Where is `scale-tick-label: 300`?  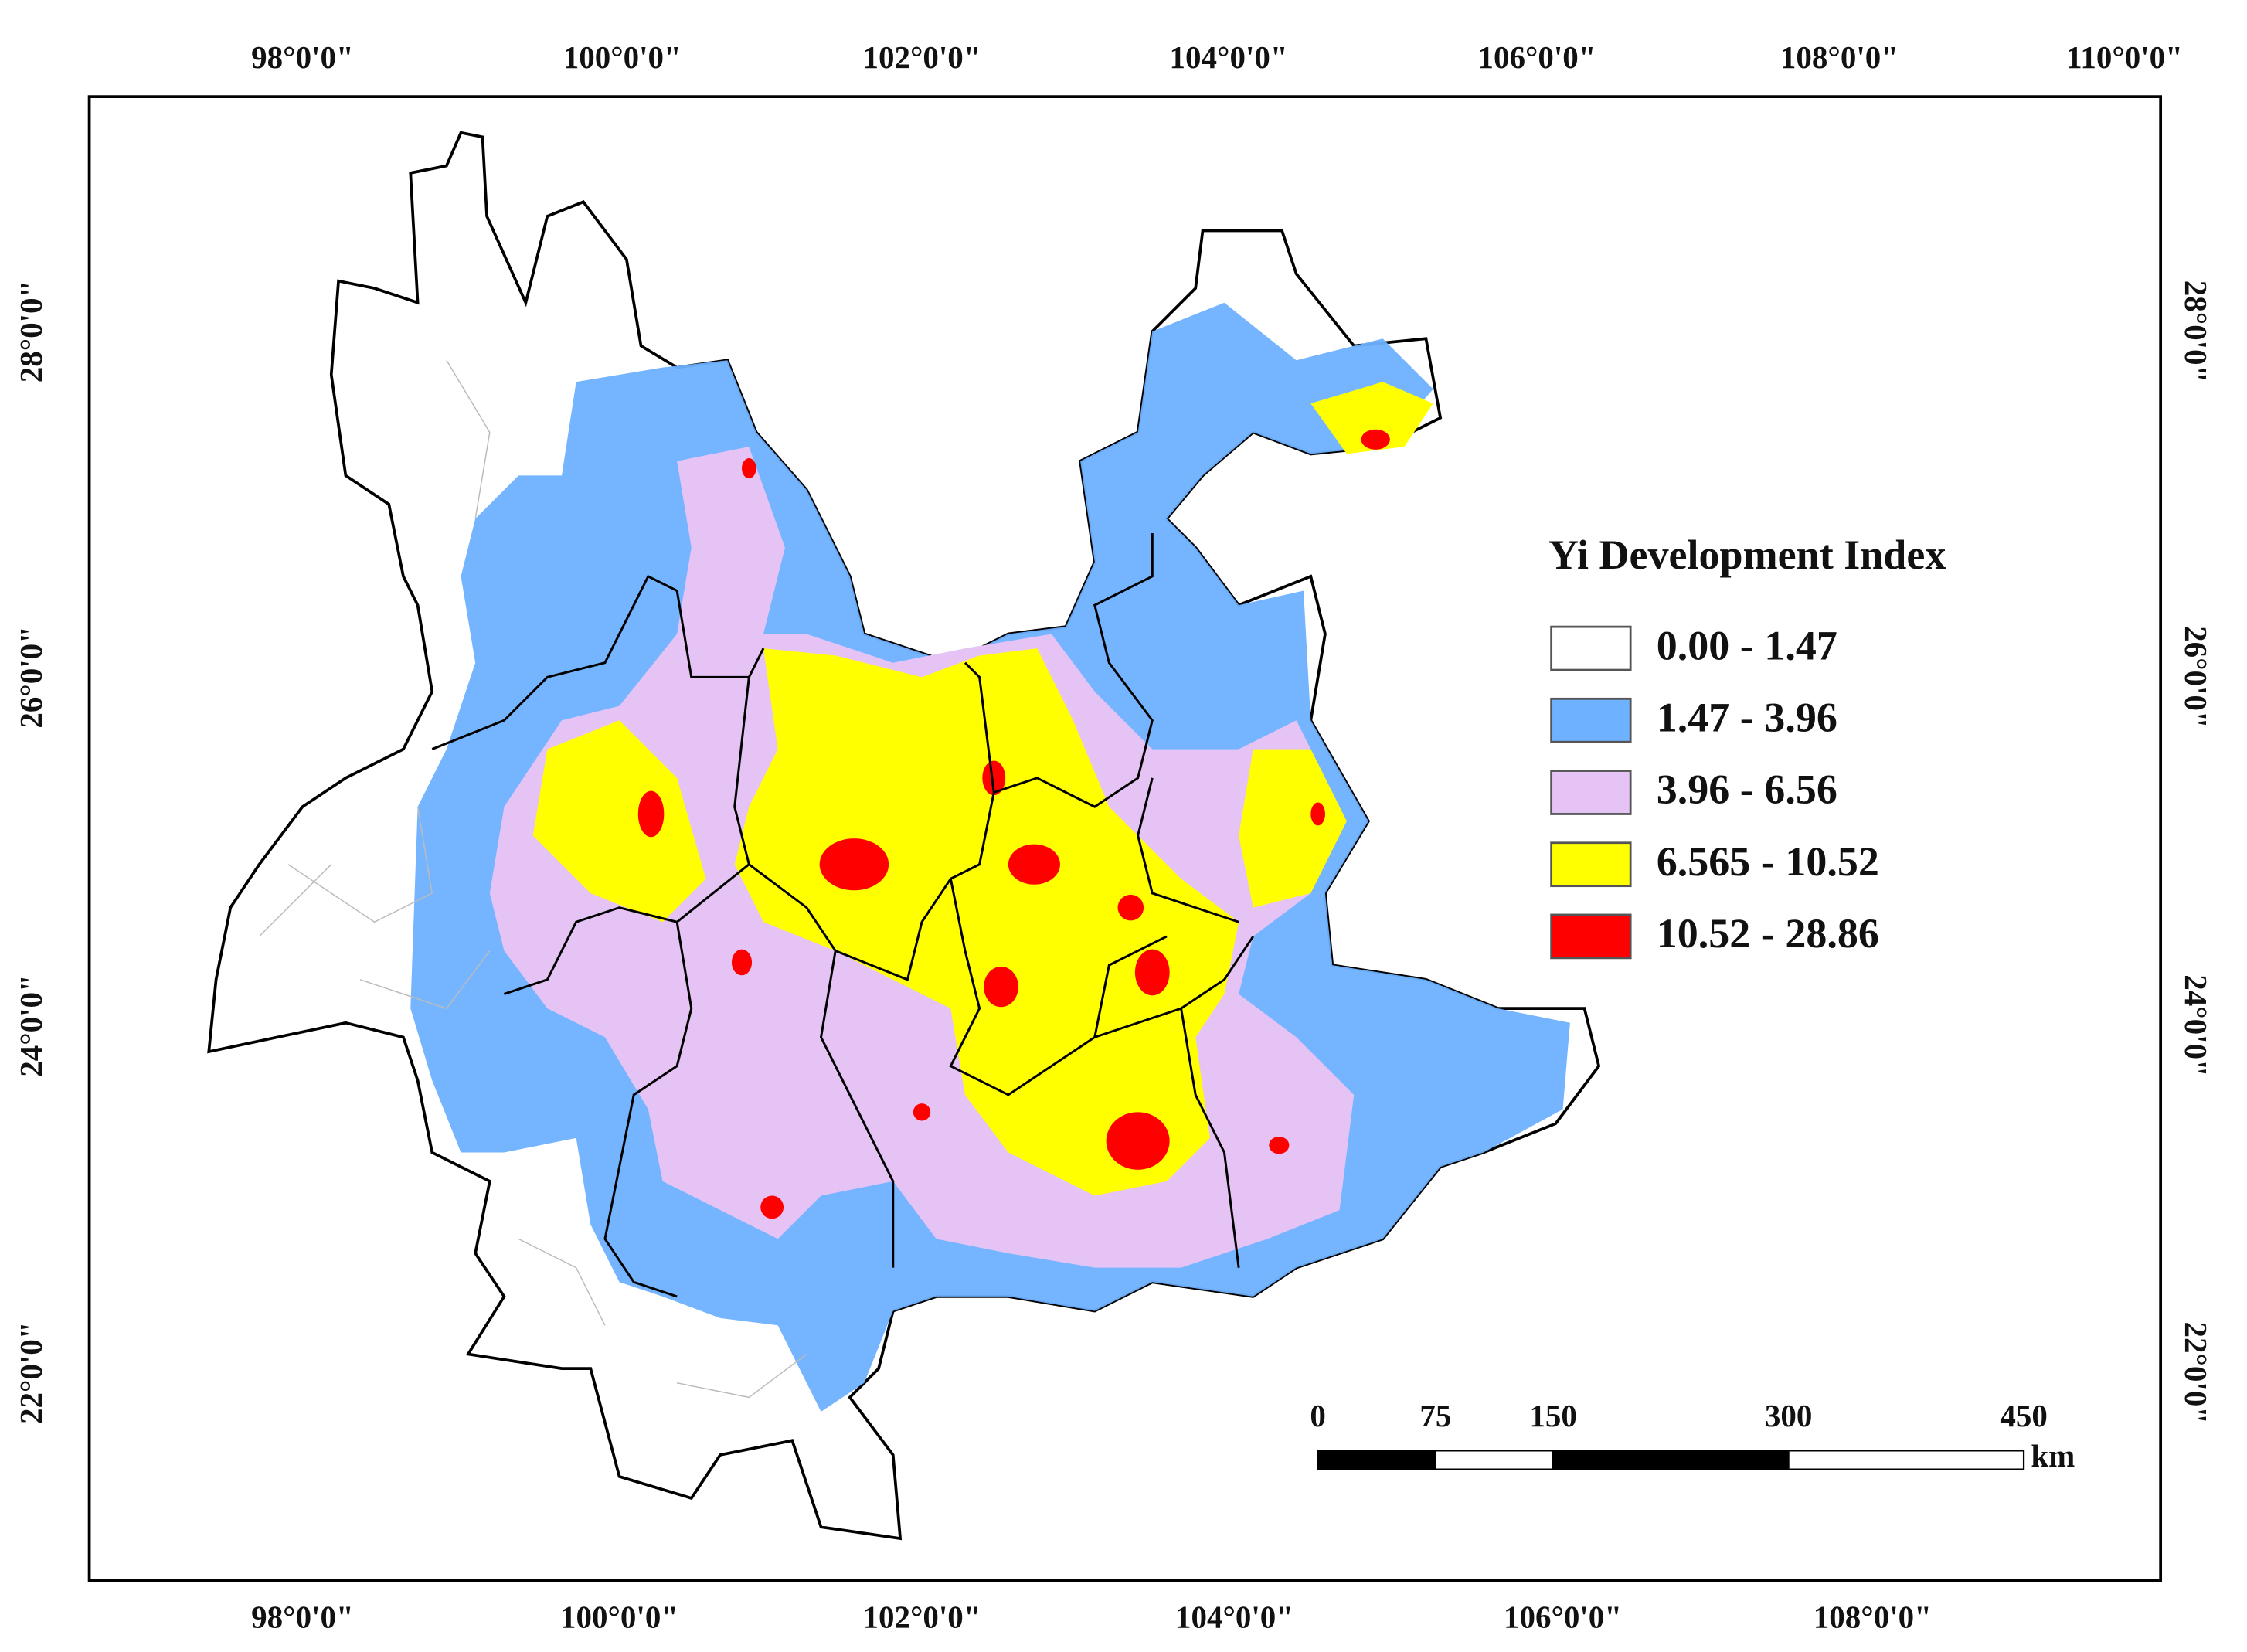 scale-tick-label: 300 is located at coordinates (1789, 1416).